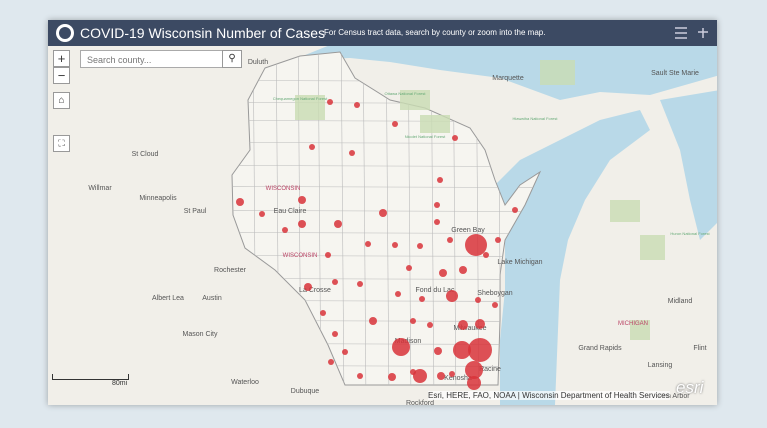 This screenshot has height=428, width=767. I want to click on place-label: Rockford, so click(420, 402).